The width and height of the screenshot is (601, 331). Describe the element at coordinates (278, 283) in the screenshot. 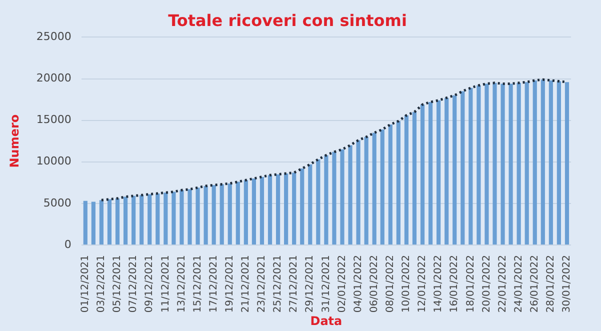

I see `x-tick-label: 25/12/2021` at that location.